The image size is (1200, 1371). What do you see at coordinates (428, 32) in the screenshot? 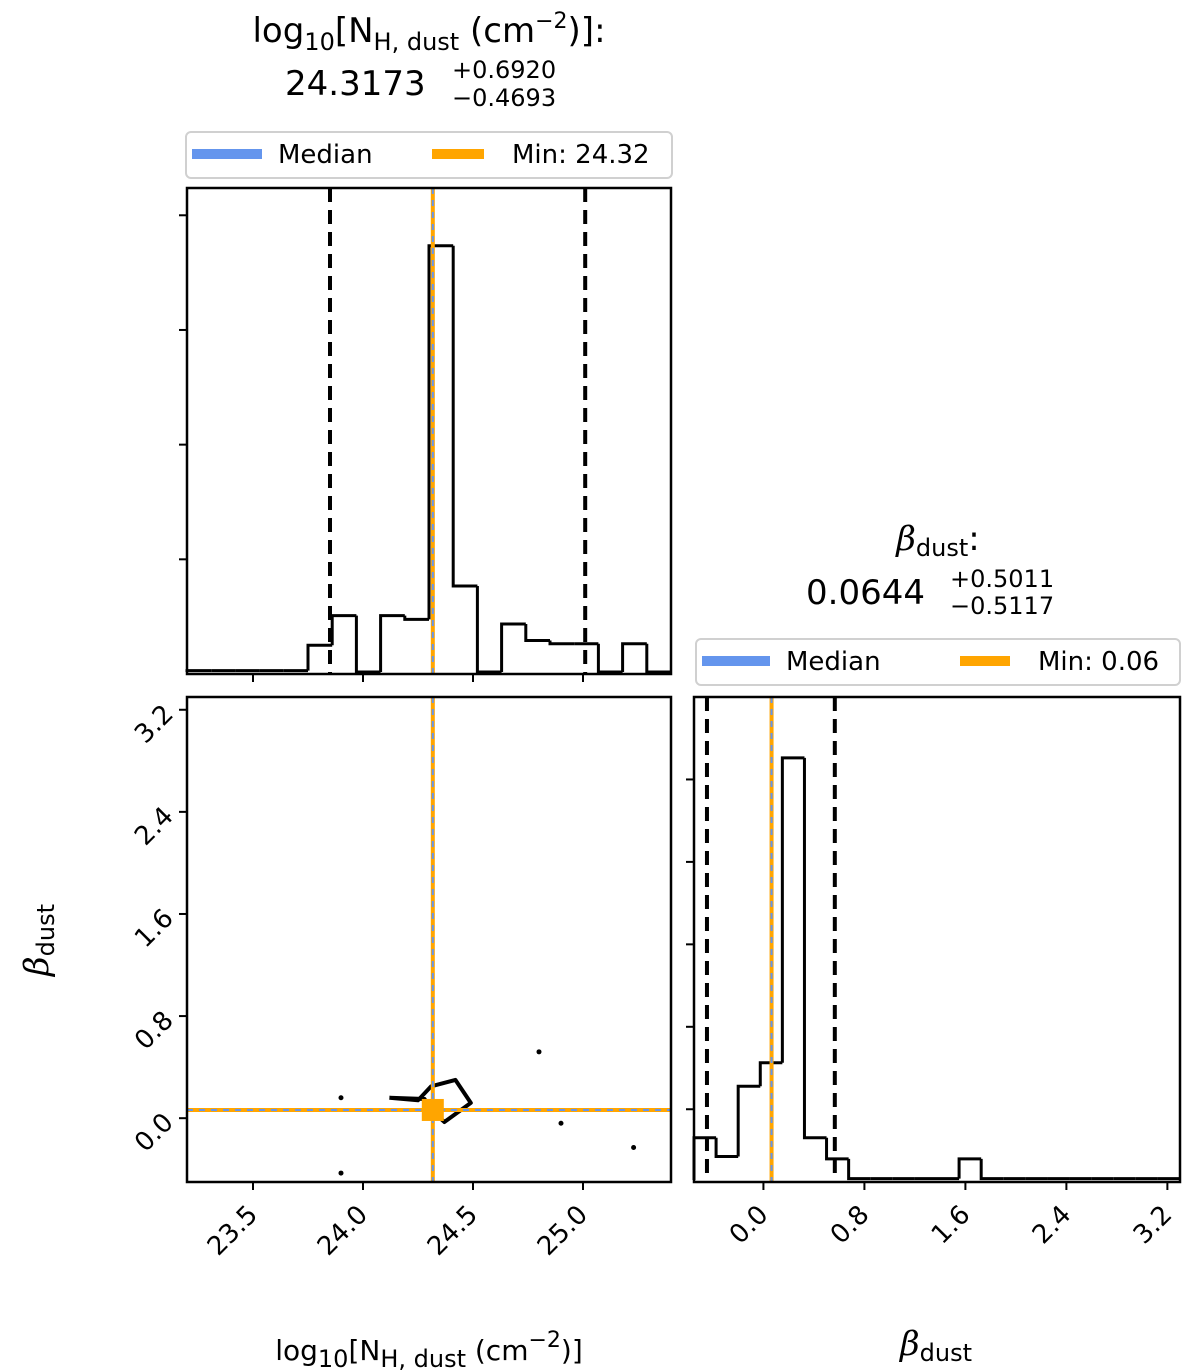
I see `nh-panel-title: log10[NH, dust (cm−2)]:` at bounding box center [428, 32].